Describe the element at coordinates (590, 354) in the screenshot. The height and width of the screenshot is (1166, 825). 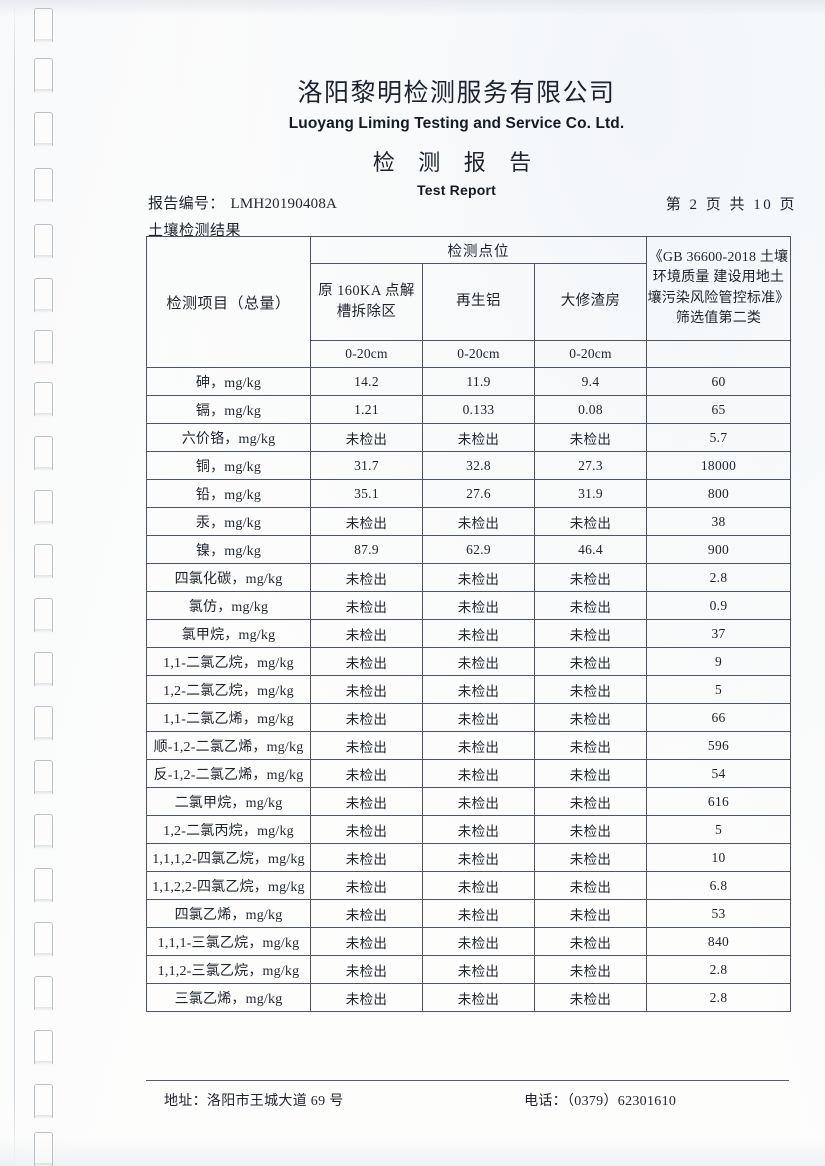
I see `header-depth-3: 0-20cm` at that location.